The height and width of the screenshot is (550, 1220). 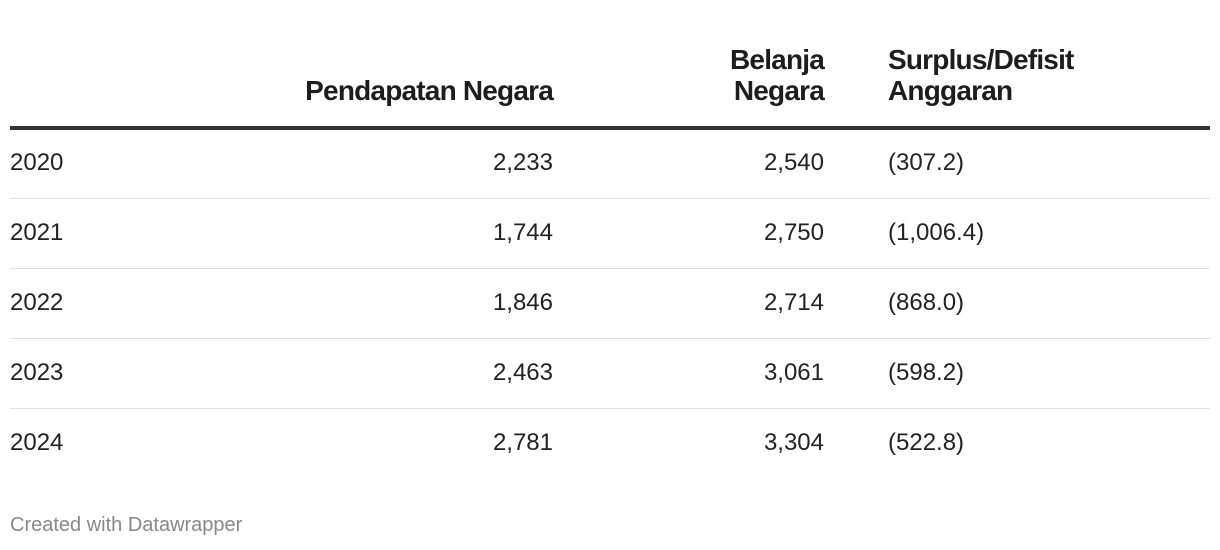 What do you see at coordinates (37, 232) in the screenshot?
I see `table-cell: 2021` at bounding box center [37, 232].